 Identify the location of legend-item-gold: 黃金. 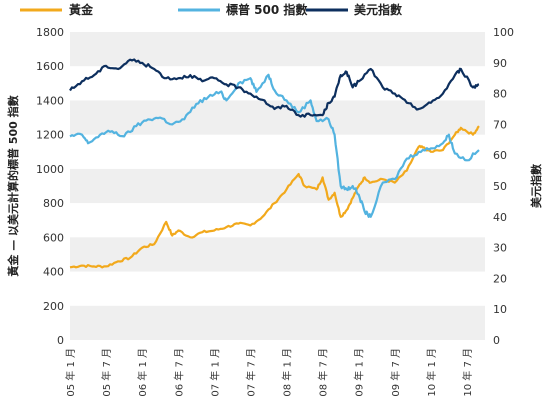
(57, 9).